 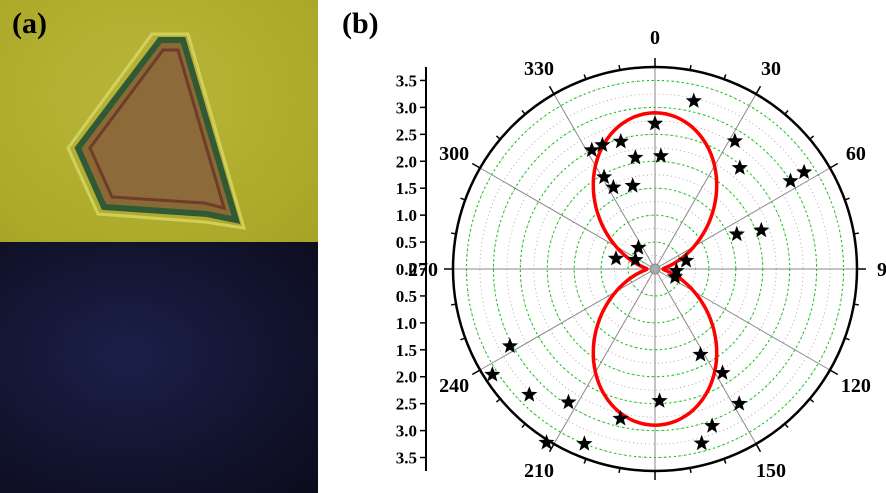 I want to click on radial-tick-label: 2.5, so click(x=406, y=134).